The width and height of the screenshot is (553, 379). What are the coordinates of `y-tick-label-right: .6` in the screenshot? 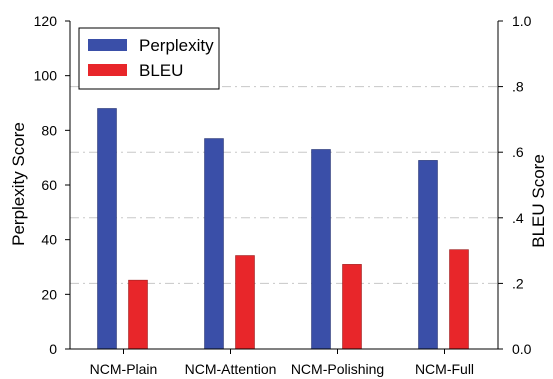 It's located at (518, 152).